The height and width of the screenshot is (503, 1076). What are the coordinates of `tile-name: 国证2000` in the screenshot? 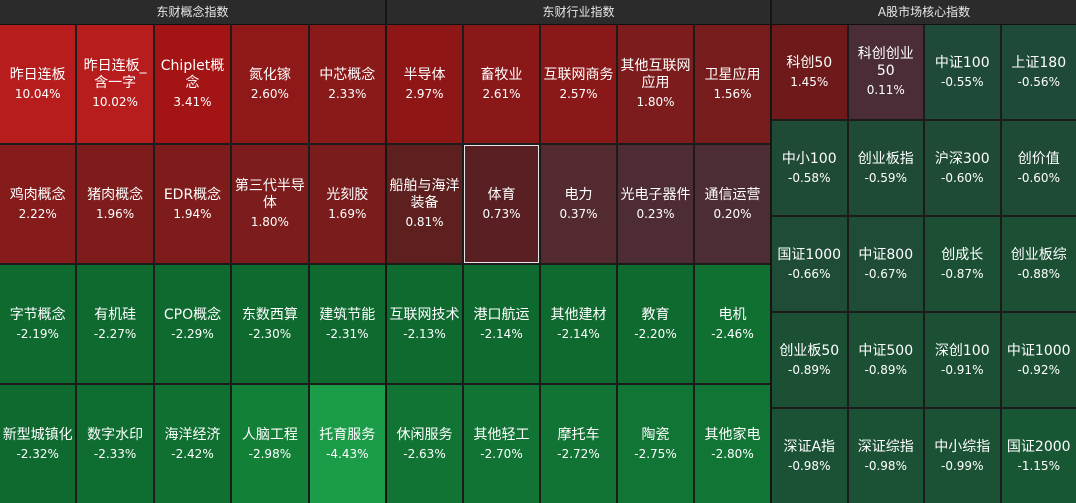 It's located at (1038, 446).